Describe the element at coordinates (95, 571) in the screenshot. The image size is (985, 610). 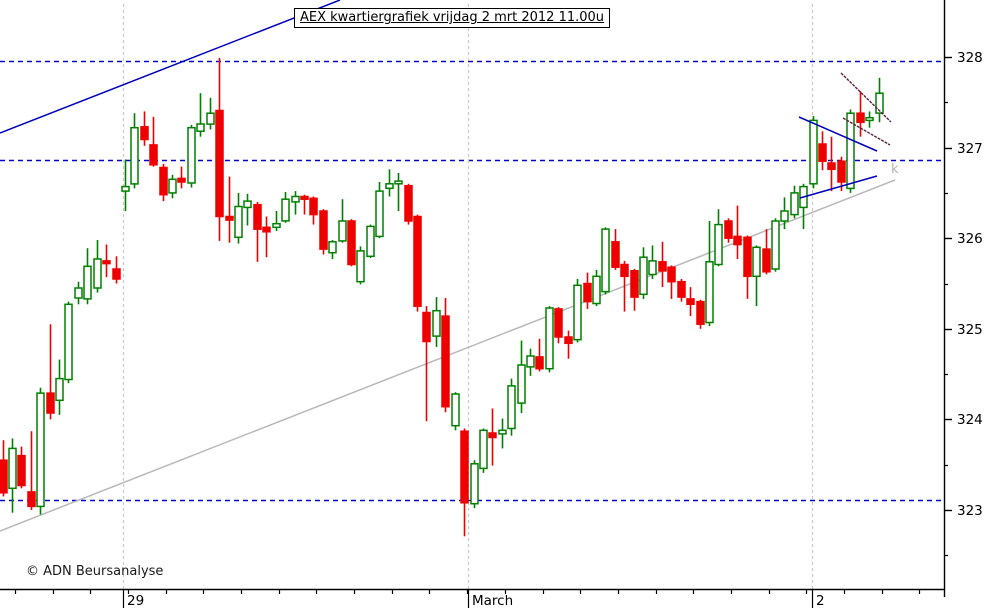
I see `copyright-label: © ADN Beursanalyse` at that location.